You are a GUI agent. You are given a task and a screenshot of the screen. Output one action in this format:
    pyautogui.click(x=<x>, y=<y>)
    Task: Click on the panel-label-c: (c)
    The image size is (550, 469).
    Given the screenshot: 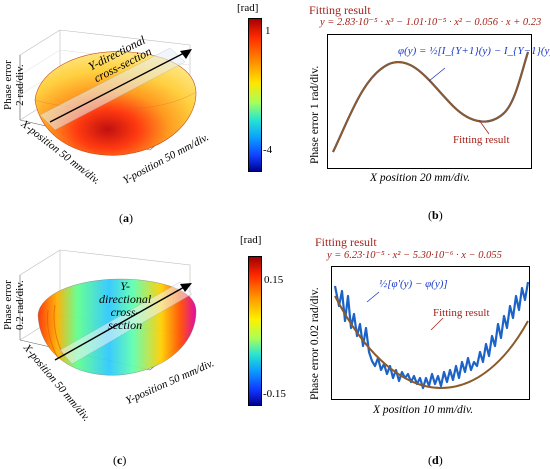 What is the action you would take?
    pyautogui.click(x=120, y=460)
    